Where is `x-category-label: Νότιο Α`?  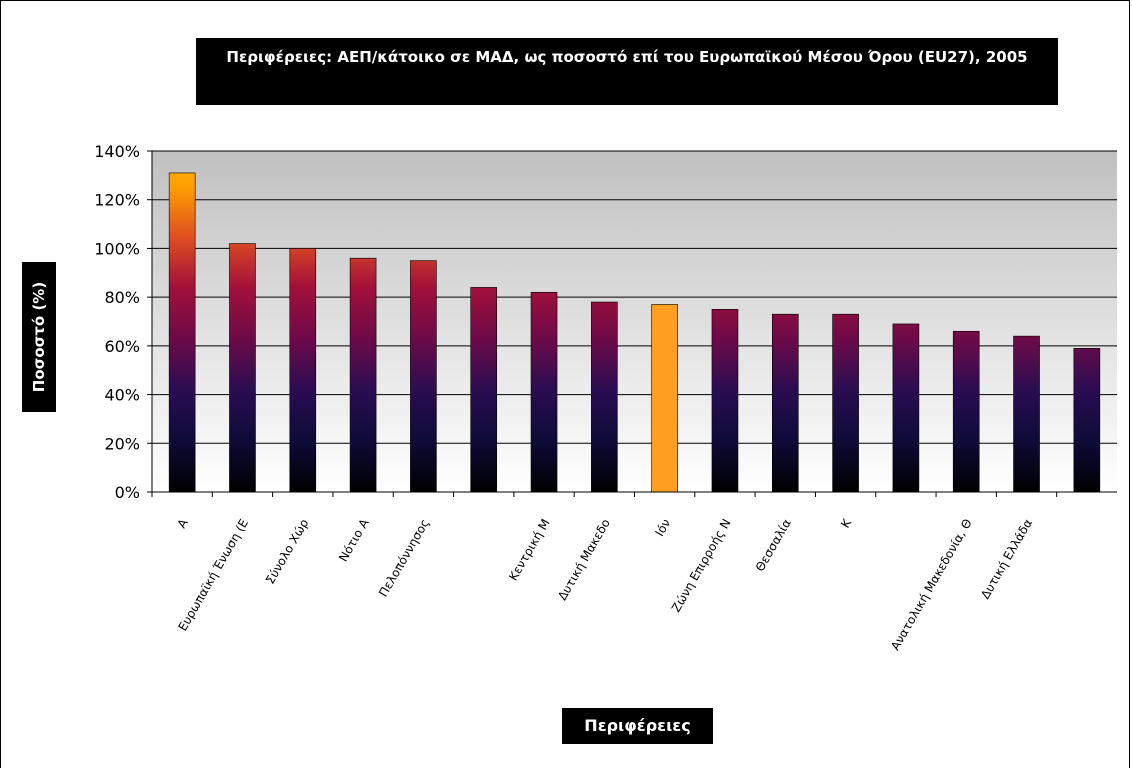
x-category-label: Νότιο Α is located at coordinates (354, 540).